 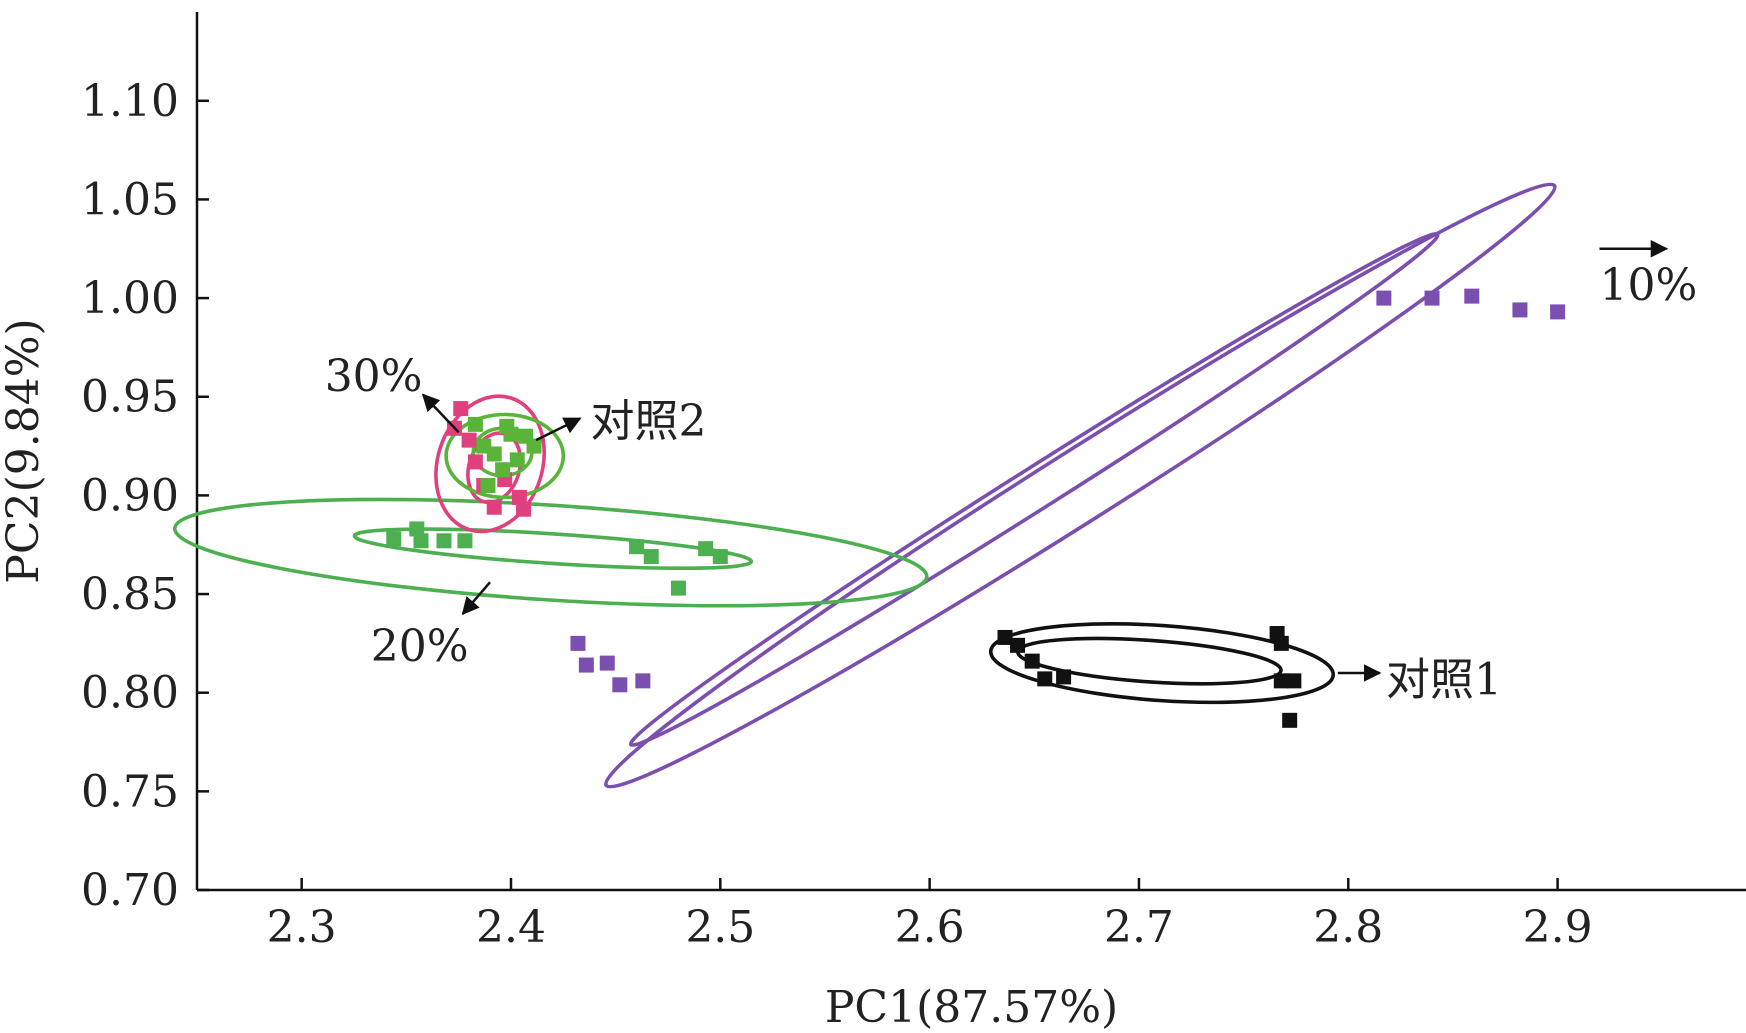 What do you see at coordinates (130, 495) in the screenshot?
I see `y-tick-label: 0.90` at bounding box center [130, 495].